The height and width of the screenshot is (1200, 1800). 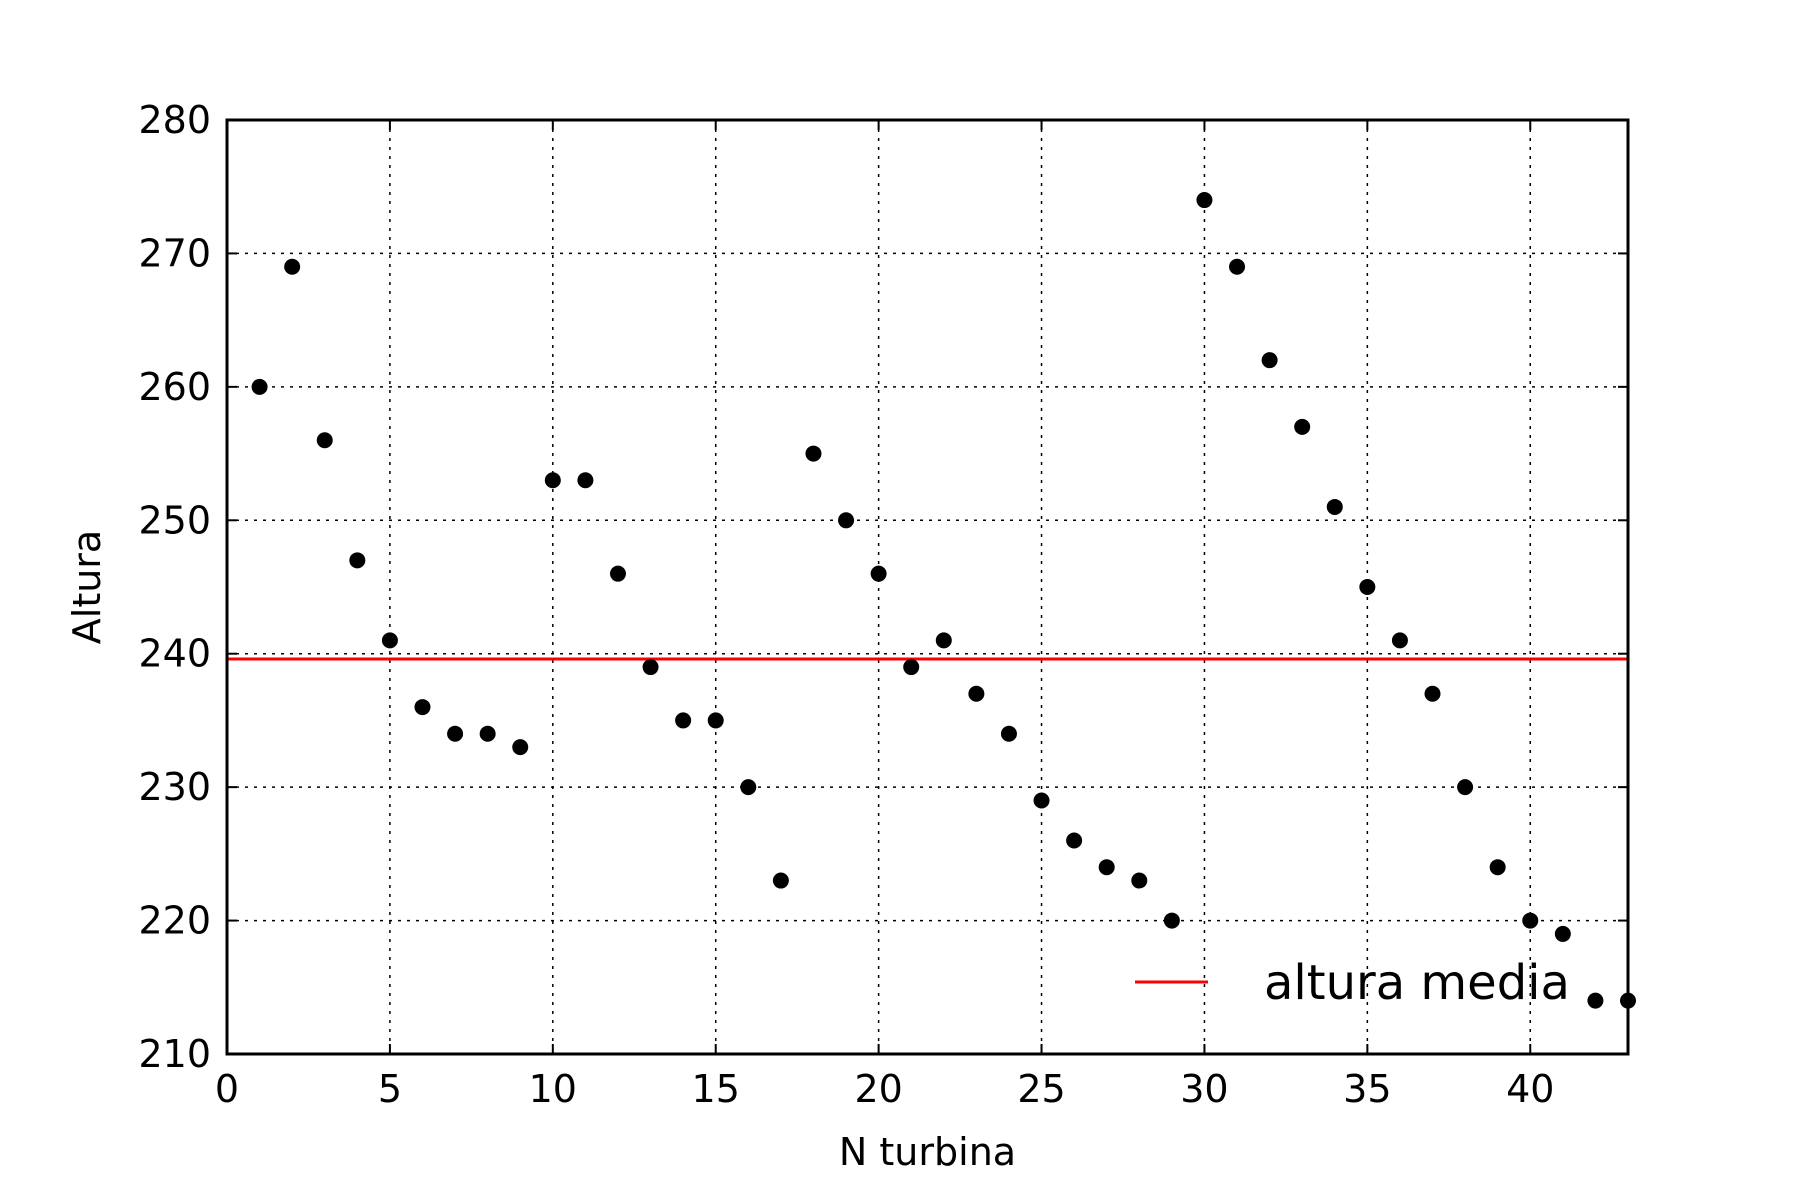 I want to click on x-tick-label: 5, so click(x=390, y=1089).